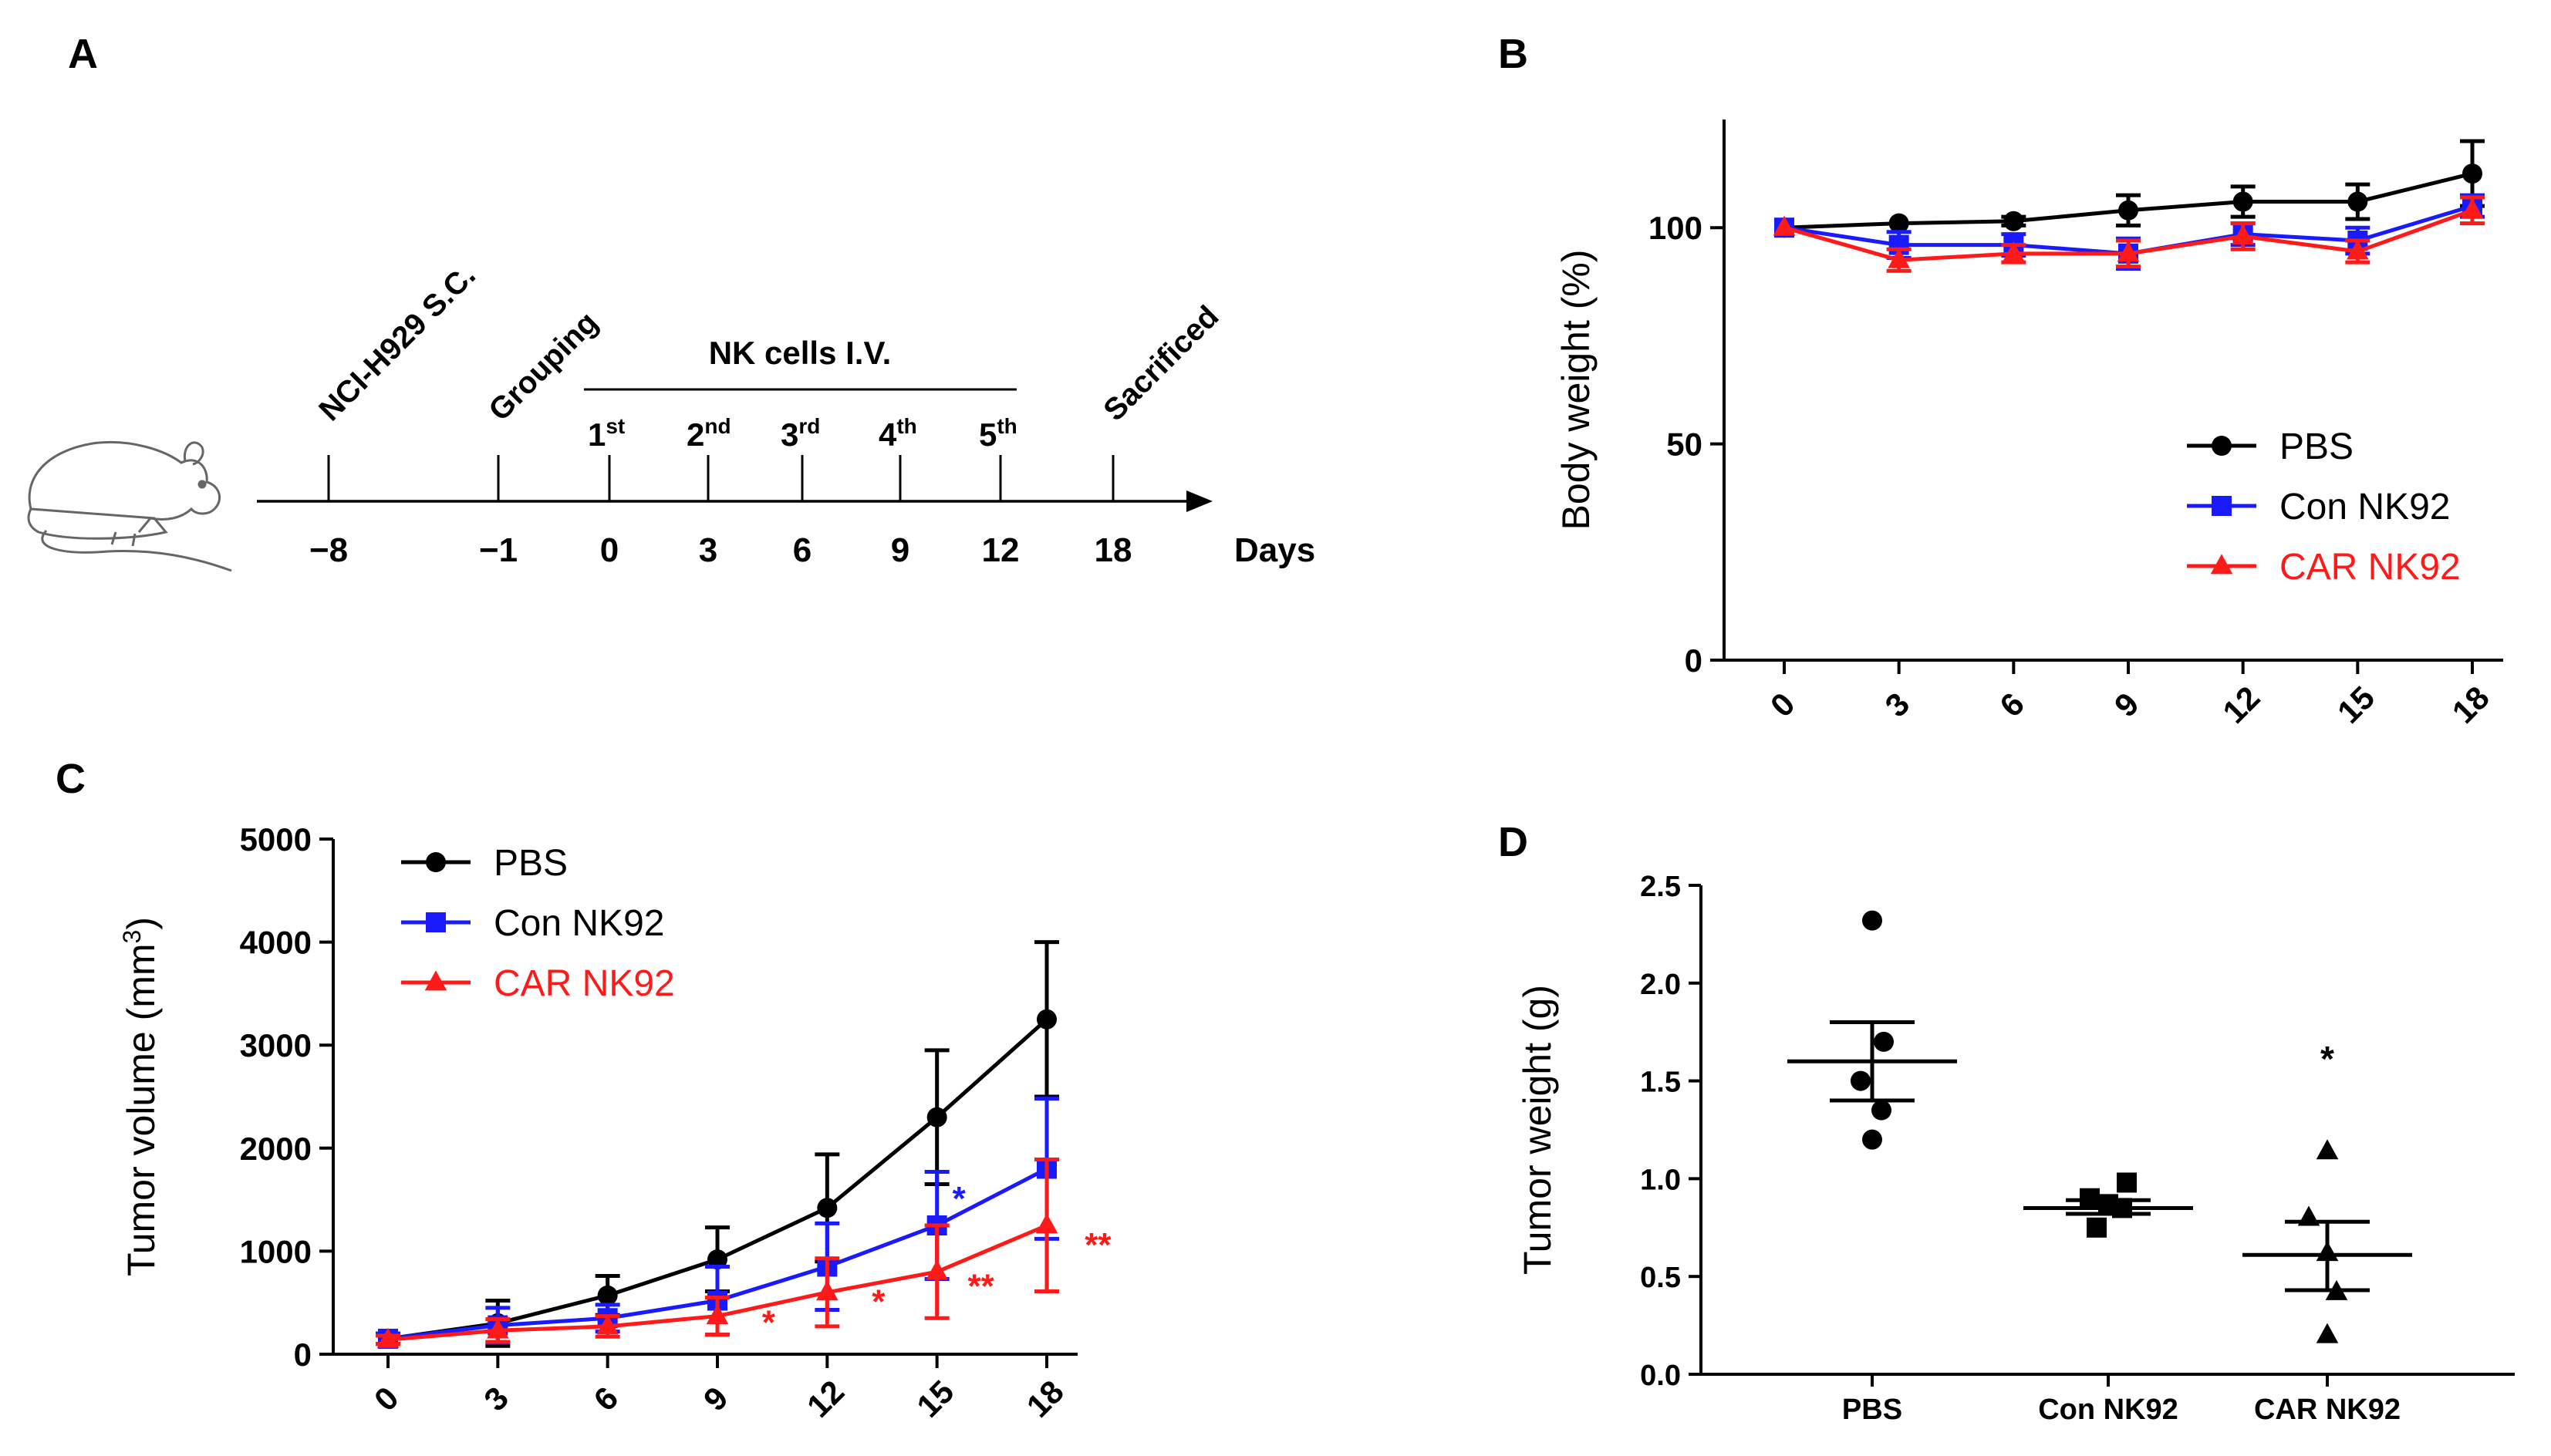 This screenshot has height=1456, width=2551. I want to click on y-tick-label: 2000, so click(276, 1149).